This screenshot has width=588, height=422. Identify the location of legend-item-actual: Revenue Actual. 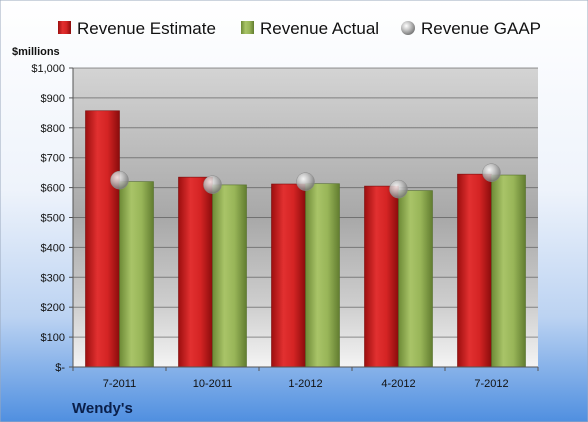
(310, 28).